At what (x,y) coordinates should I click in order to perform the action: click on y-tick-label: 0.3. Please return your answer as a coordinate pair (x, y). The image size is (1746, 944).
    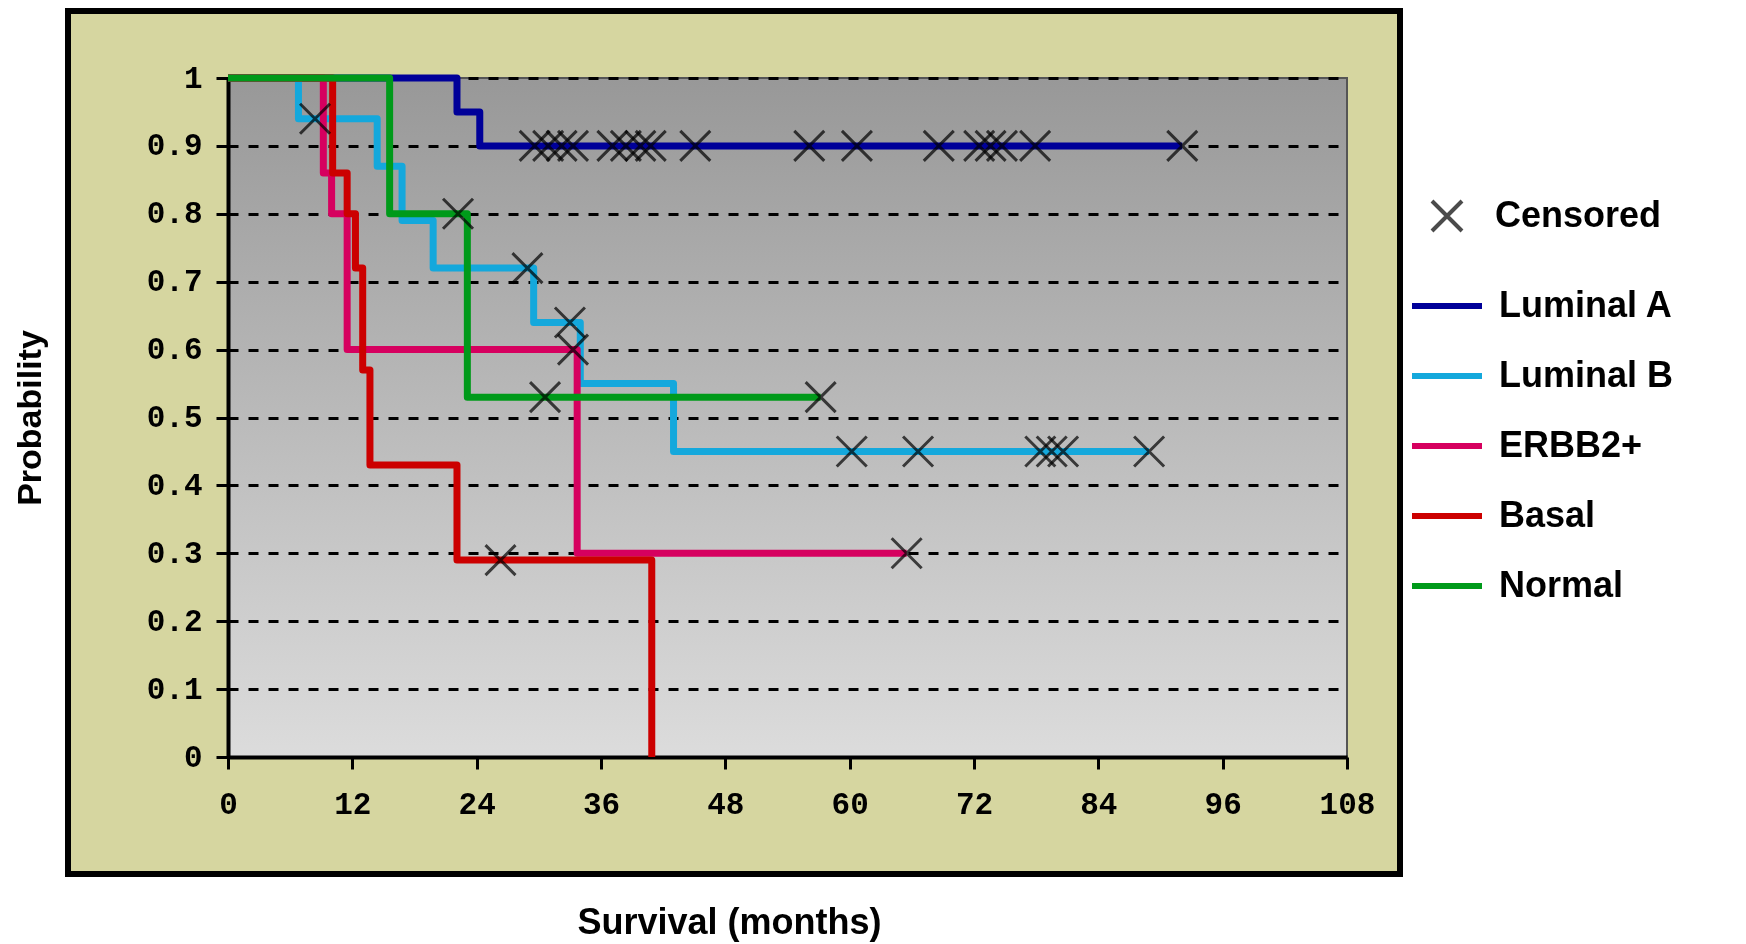
    Looking at the image, I should click on (174, 554).